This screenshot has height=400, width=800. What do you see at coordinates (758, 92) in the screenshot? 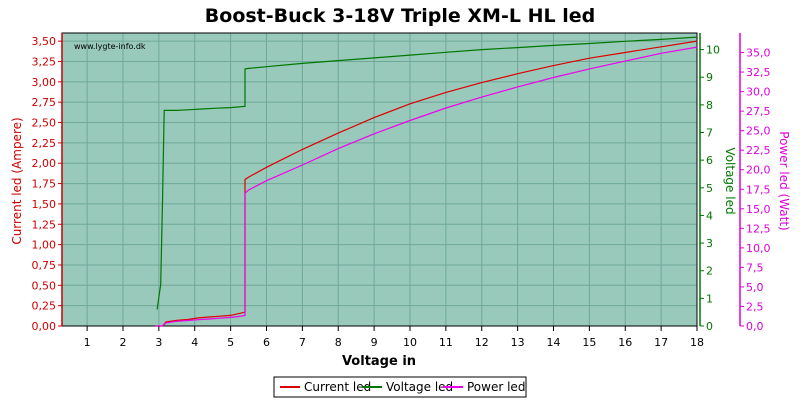
I see `y-right2-tick-label: 30,0` at bounding box center [758, 92].